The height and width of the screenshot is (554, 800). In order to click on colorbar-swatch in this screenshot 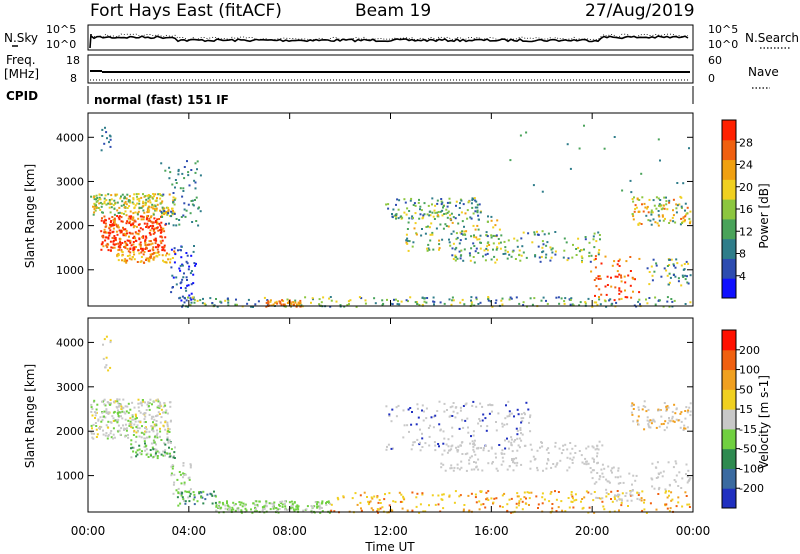, I will do `click(729, 478)`.